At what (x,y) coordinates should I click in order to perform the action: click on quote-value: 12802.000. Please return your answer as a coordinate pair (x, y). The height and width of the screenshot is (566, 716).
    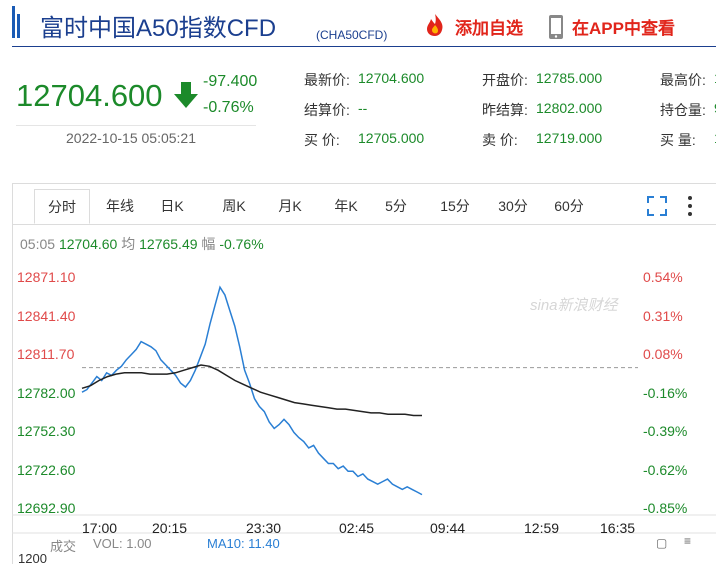
    Looking at the image, I should click on (569, 108).